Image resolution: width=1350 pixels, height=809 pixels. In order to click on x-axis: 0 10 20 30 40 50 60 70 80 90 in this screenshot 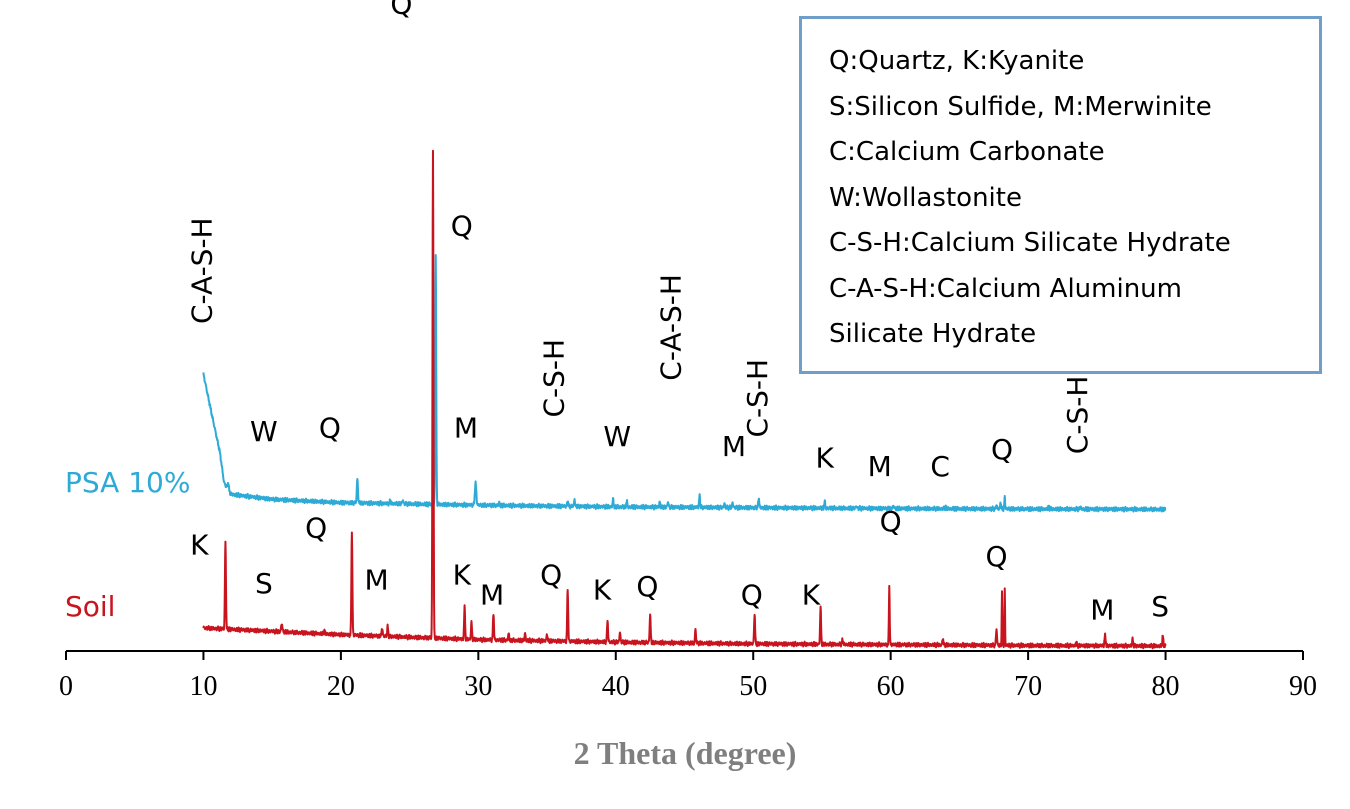, I will do `click(688, 676)`.